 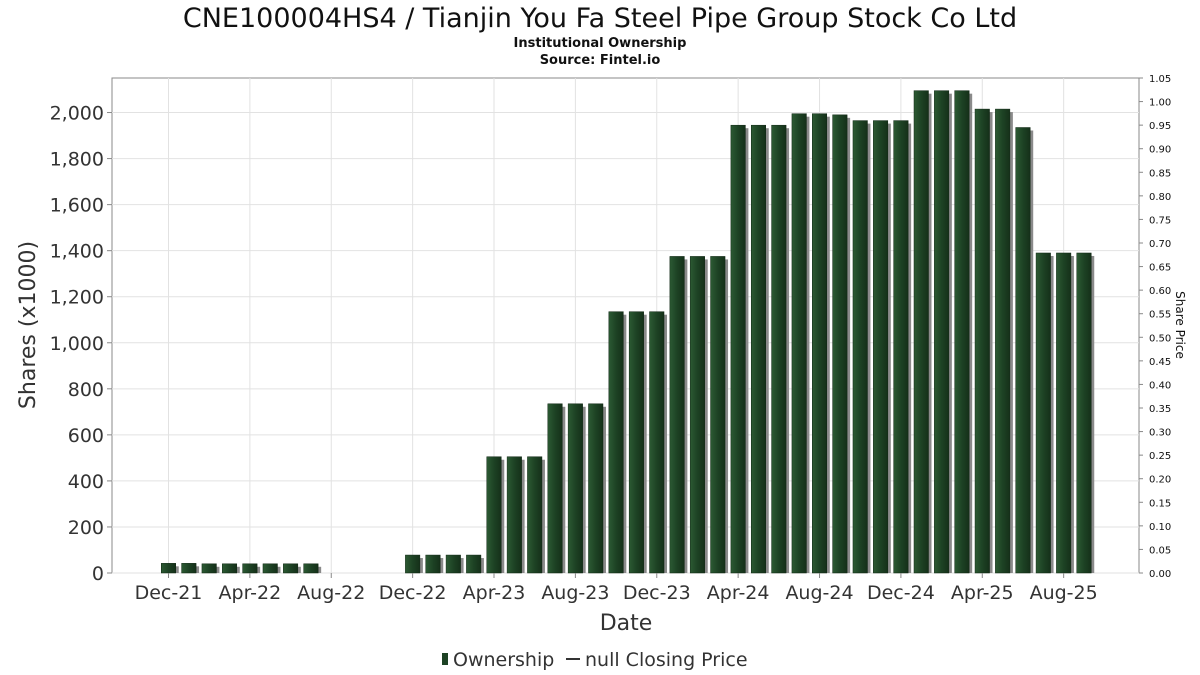 What do you see at coordinates (77, 298) in the screenshot?
I see `y-tick-label: 1,200` at bounding box center [77, 298].